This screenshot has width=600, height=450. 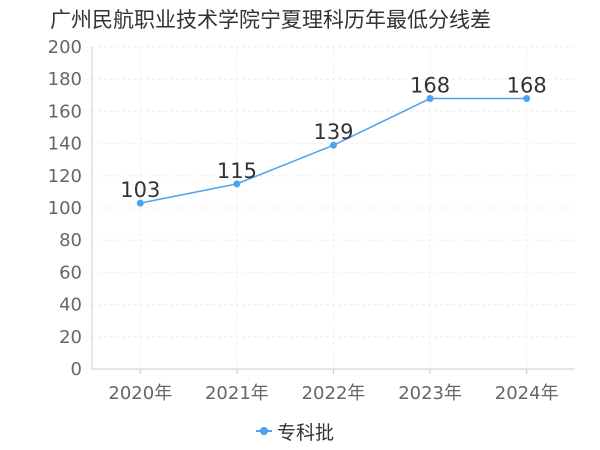 I want to click on chart-title: 广州民航职业技术学院宁夏理科历年最低分线差, so click(x=270, y=20).